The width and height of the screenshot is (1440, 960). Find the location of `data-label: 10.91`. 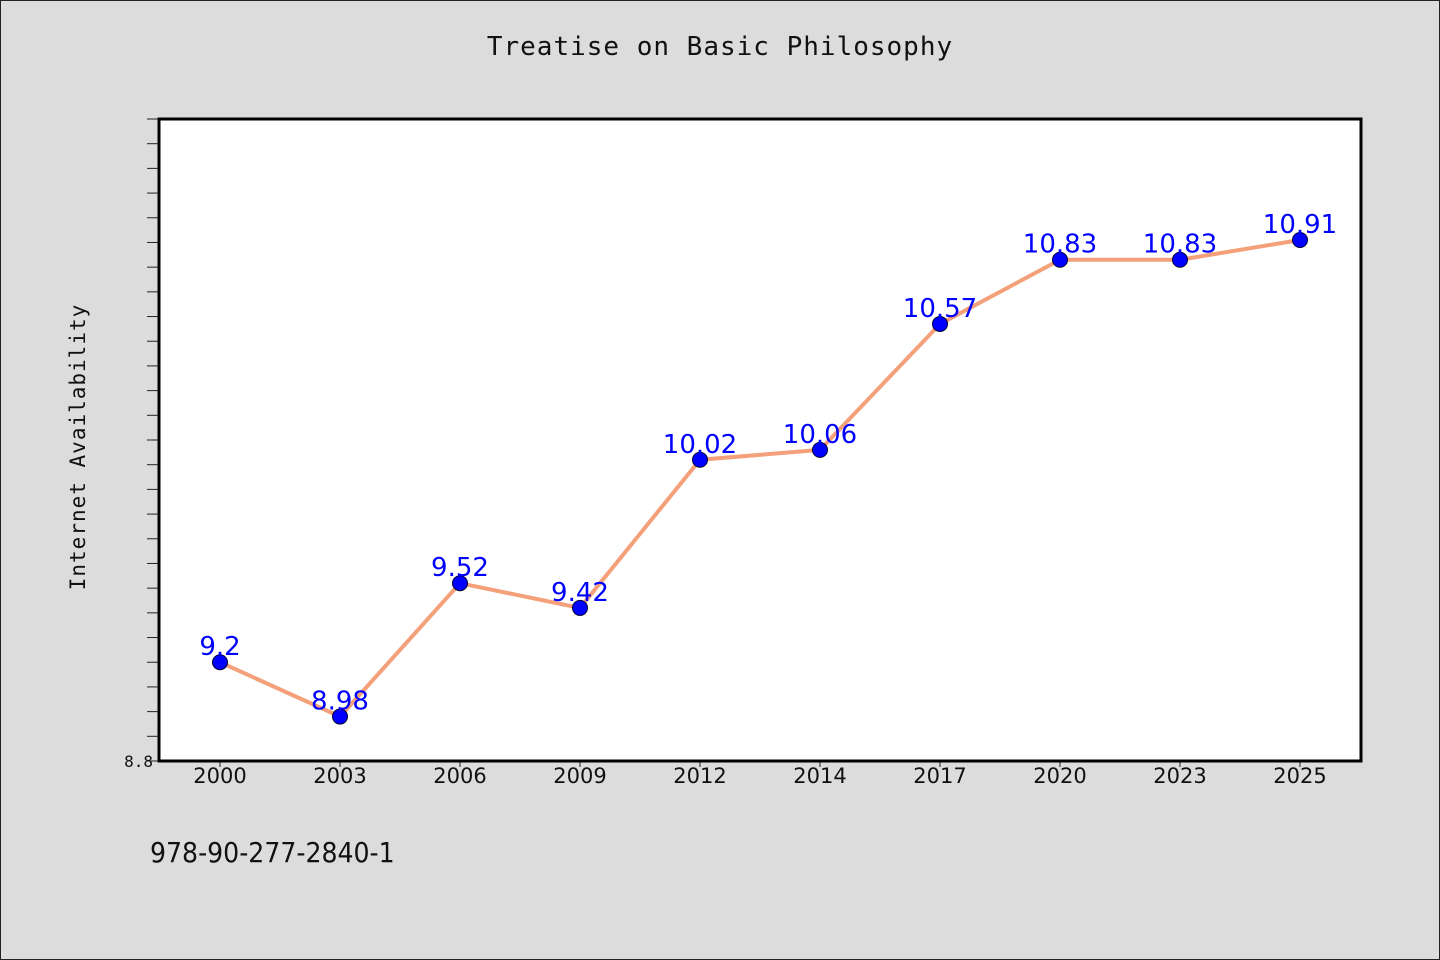

data-label: 10.91 is located at coordinates (1300, 225).